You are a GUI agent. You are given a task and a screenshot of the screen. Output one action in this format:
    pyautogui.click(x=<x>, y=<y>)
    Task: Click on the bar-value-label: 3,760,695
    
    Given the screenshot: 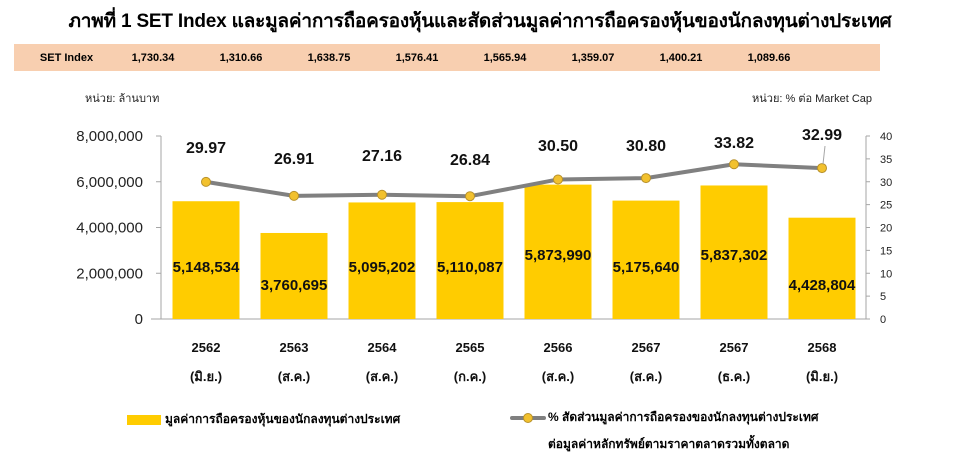 What is the action you would take?
    pyautogui.click(x=294, y=285)
    